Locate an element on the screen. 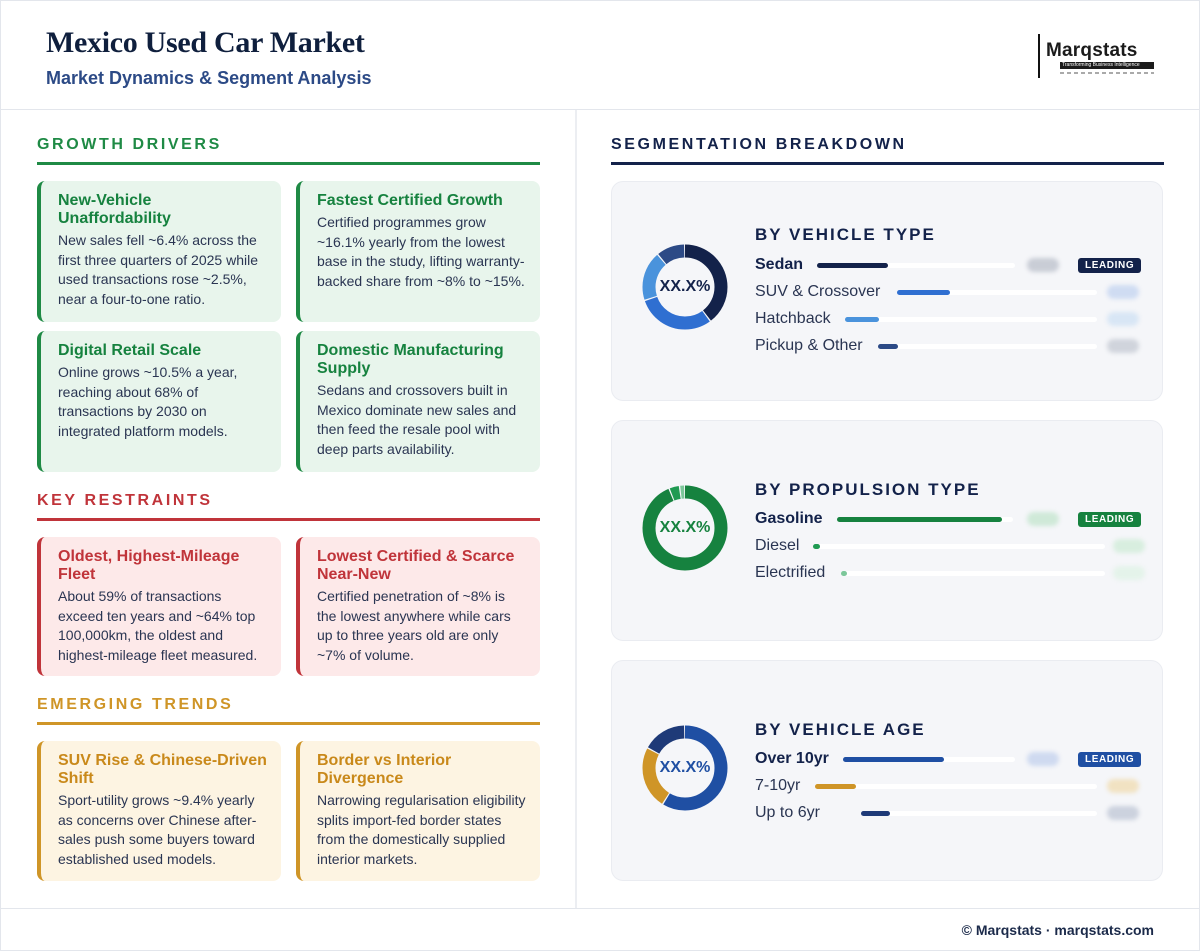 This screenshot has width=1200, height=951. panel-title: BY PROPULSION TYPE is located at coordinates (868, 489).